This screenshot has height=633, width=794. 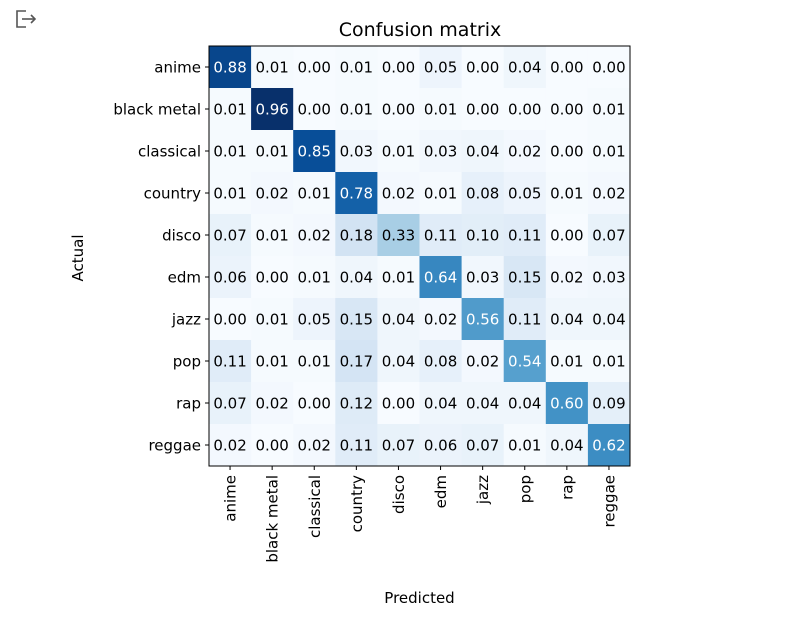 I want to click on chart-title: Confusion matrix, so click(x=420, y=30).